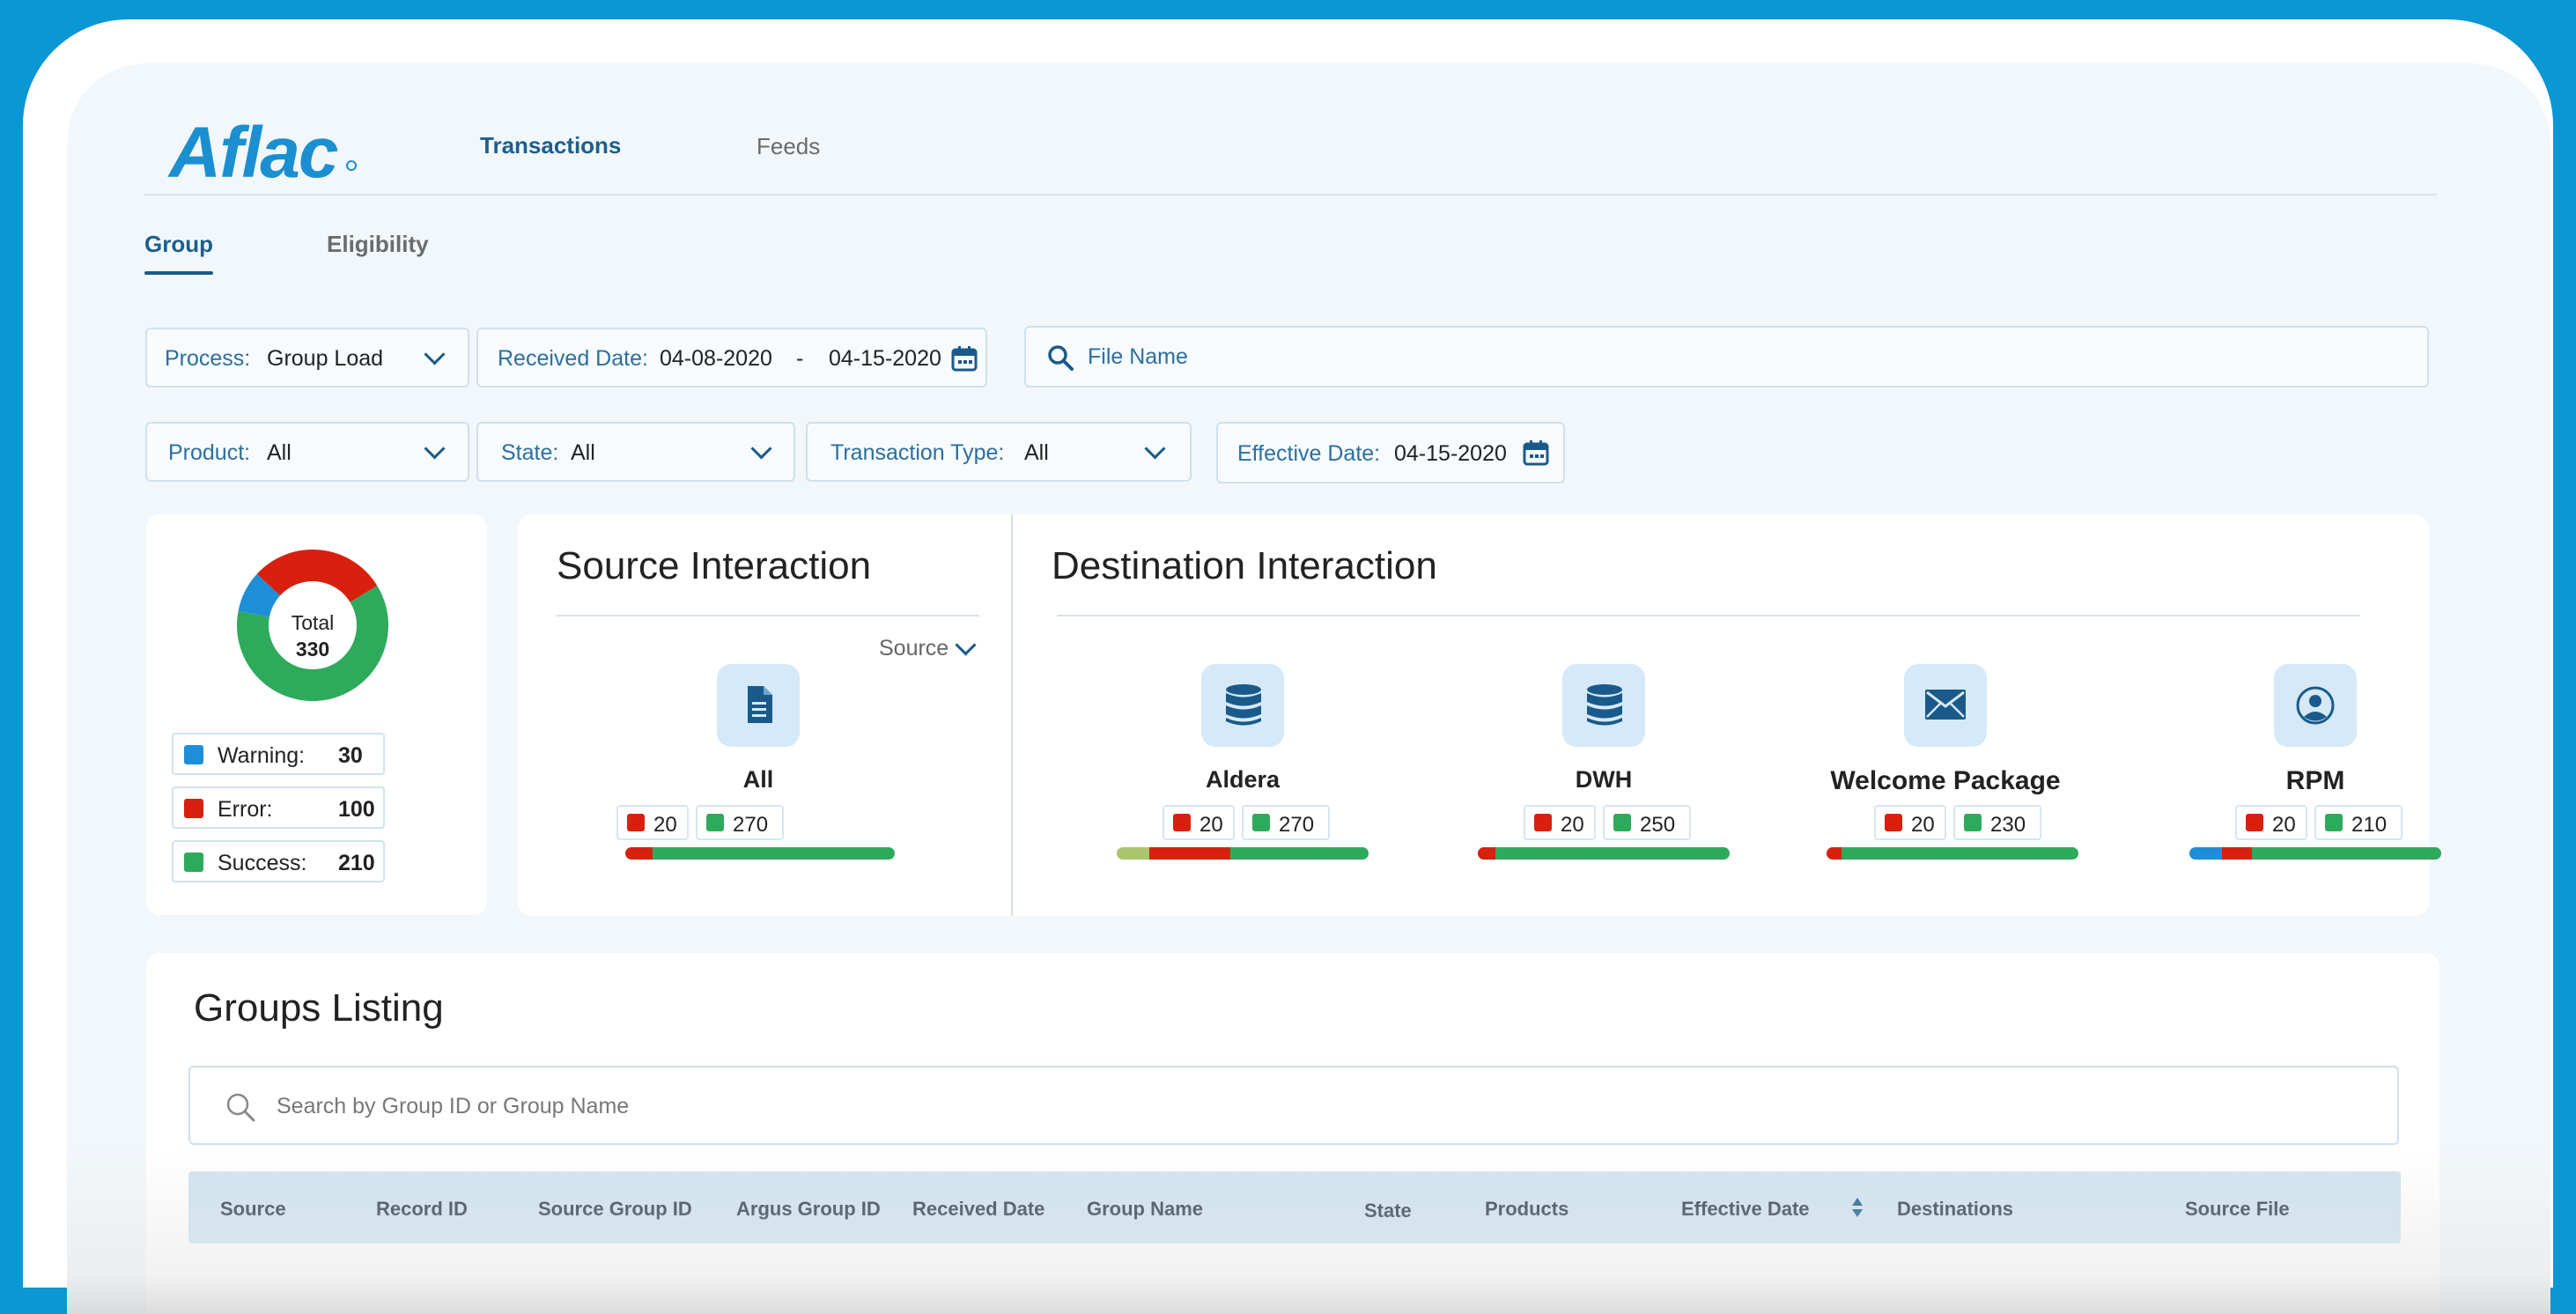 The height and width of the screenshot is (1314, 2576). Describe the element at coordinates (253, 1209) in the screenshot. I see `col-source: Source` at that location.